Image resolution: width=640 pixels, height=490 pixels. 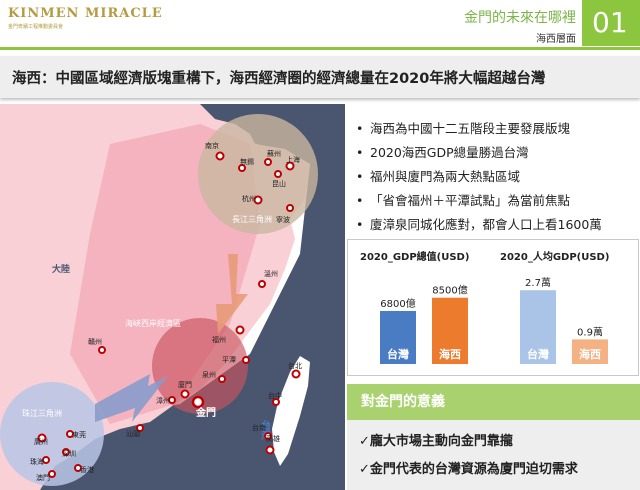 I want to click on city-label: 台北, so click(x=295, y=365).